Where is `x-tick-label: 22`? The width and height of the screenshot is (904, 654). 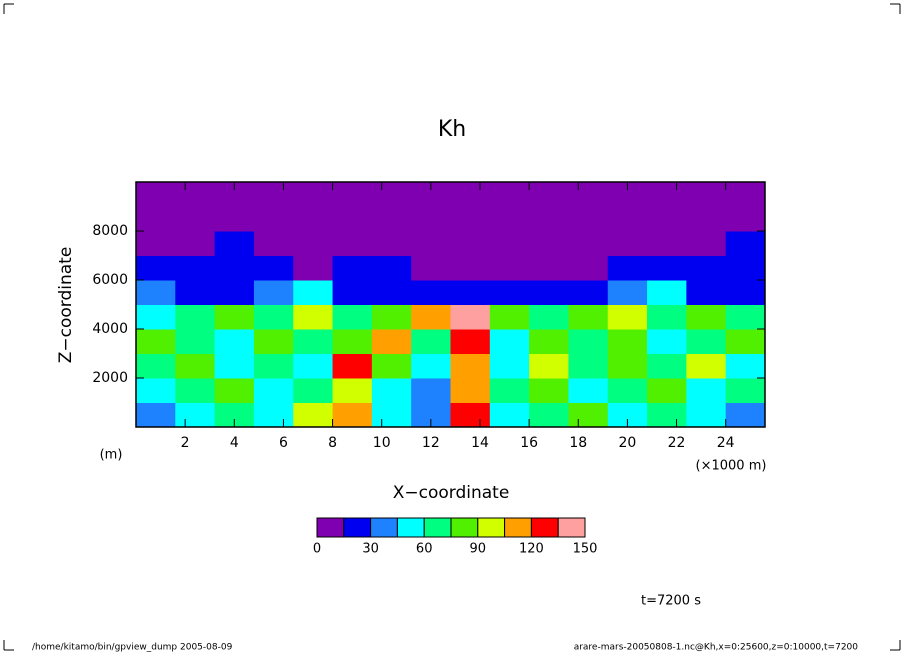 x-tick-label: 22 is located at coordinates (677, 443).